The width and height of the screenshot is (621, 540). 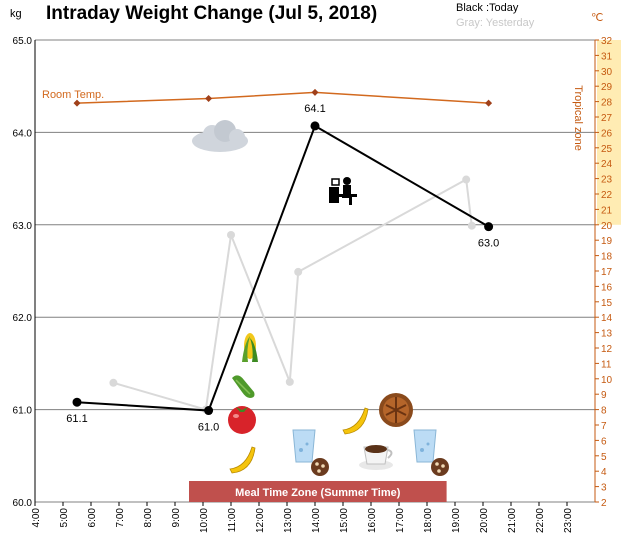 What do you see at coordinates (372, 520) in the screenshot?
I see `x-tick-label: 16:00` at bounding box center [372, 520].